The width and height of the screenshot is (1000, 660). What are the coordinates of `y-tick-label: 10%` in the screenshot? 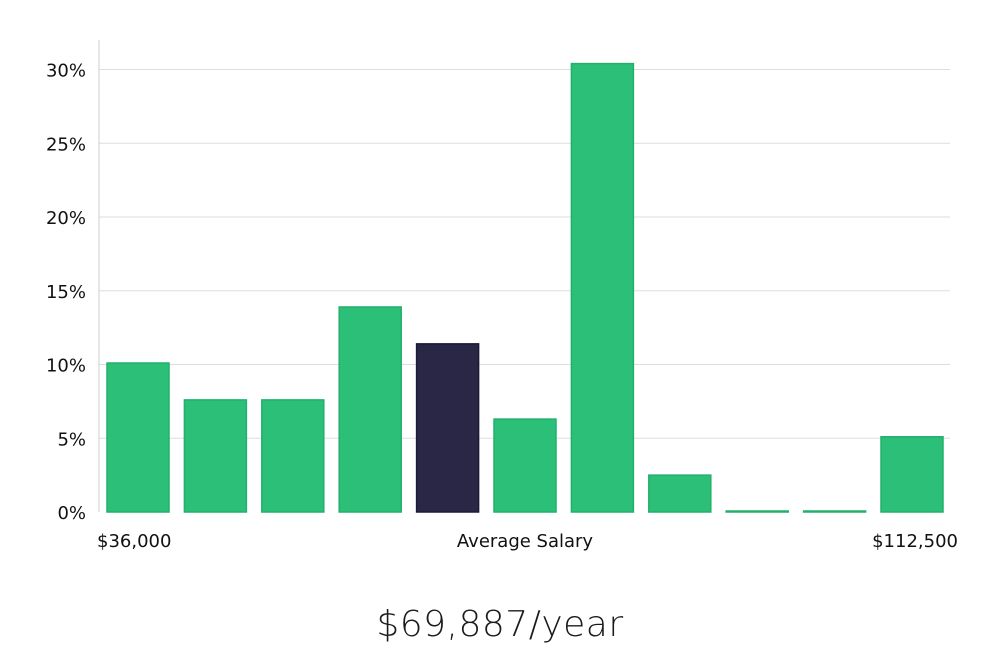 It's located at (66, 366).